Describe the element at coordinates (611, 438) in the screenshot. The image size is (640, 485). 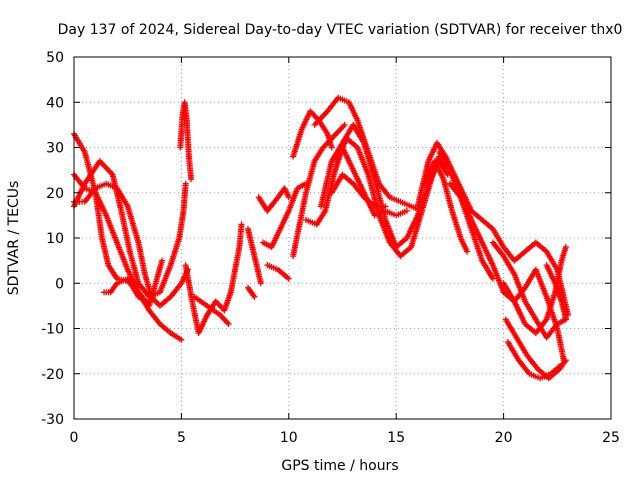
I see `x-tick-label: 25` at that location.